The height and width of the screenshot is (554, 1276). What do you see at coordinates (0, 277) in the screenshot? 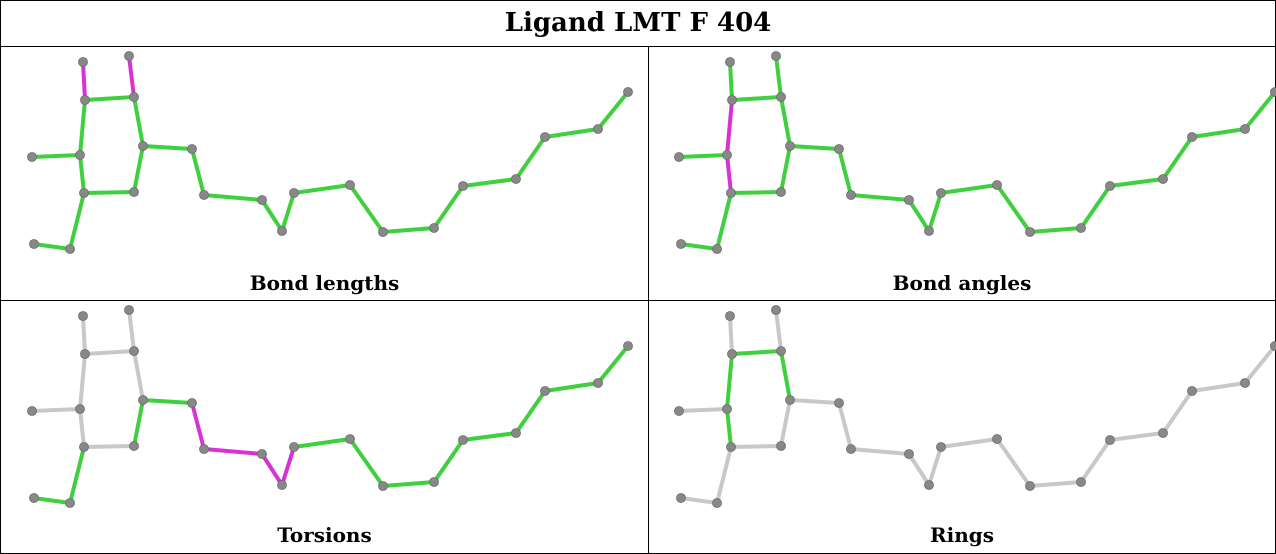
I see `border-left` at bounding box center [0, 277].